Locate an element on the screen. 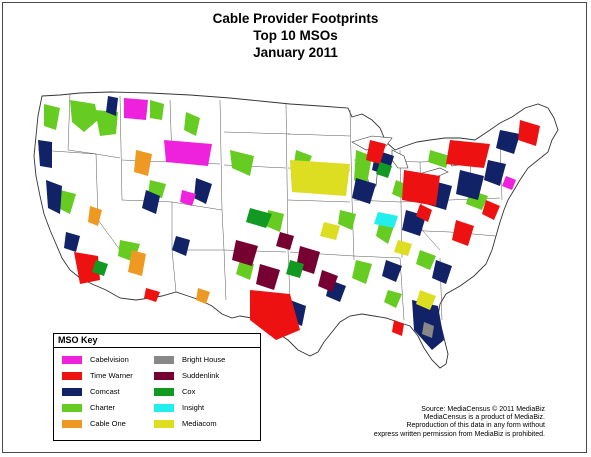 The height and width of the screenshot is (457, 591). legend-item-cable-one: Cable One is located at coordinates (94, 423).